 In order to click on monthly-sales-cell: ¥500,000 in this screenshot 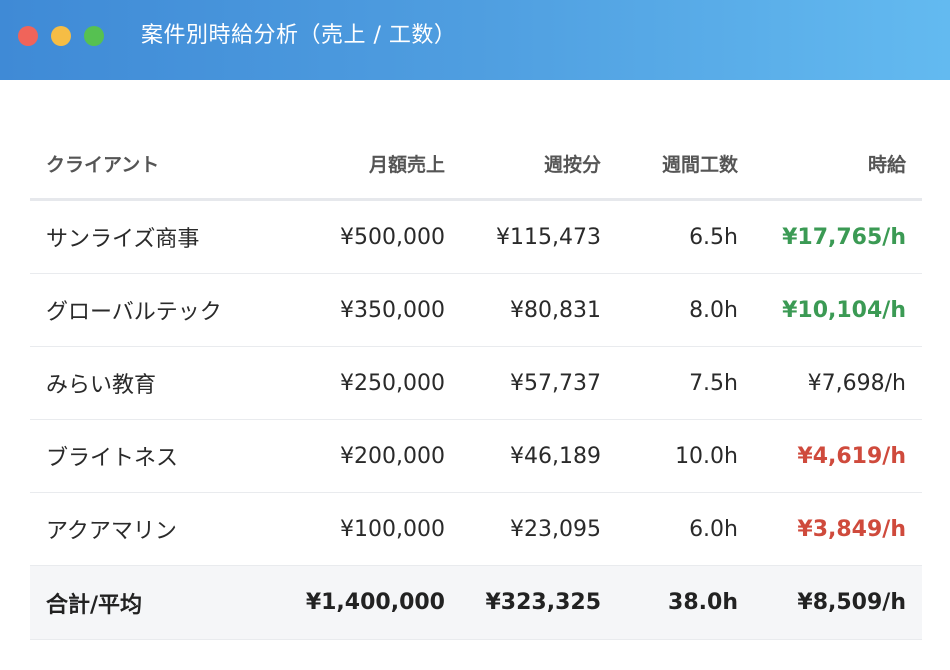, I will do `click(365, 236)`.